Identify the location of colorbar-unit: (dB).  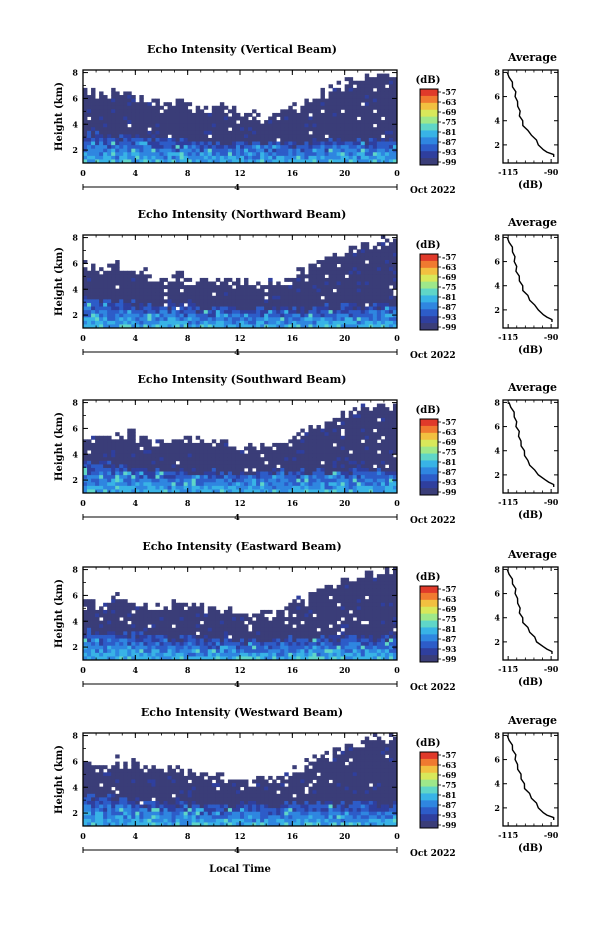
(428, 80).